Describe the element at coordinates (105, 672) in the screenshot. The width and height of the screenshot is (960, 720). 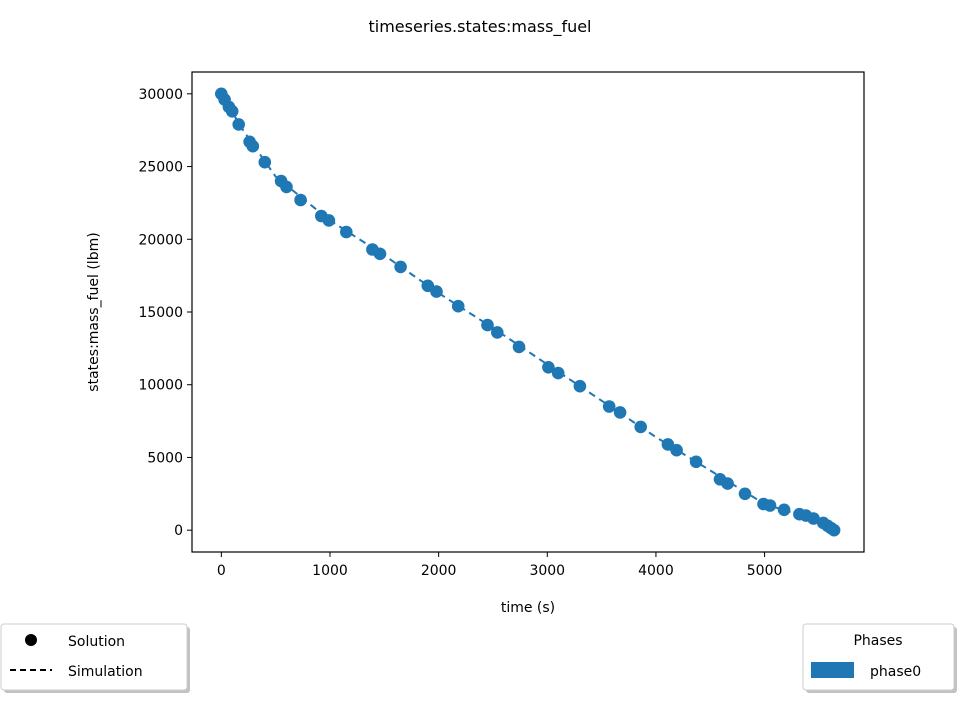
I see `legend-simulation-label: Simulation` at that location.